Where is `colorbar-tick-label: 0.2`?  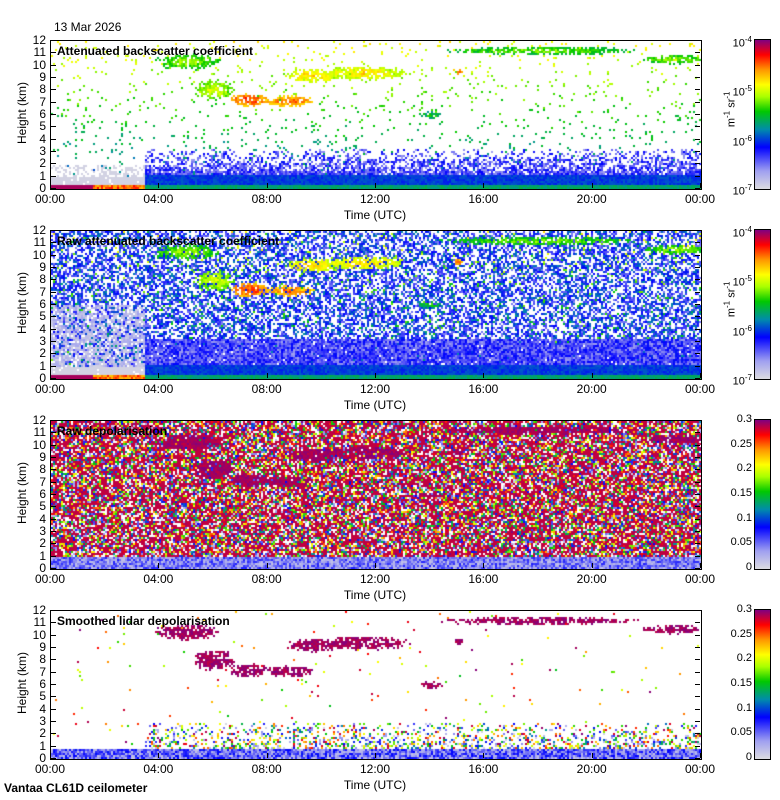
colorbar-tick-label: 0.2 is located at coordinates (744, 658).